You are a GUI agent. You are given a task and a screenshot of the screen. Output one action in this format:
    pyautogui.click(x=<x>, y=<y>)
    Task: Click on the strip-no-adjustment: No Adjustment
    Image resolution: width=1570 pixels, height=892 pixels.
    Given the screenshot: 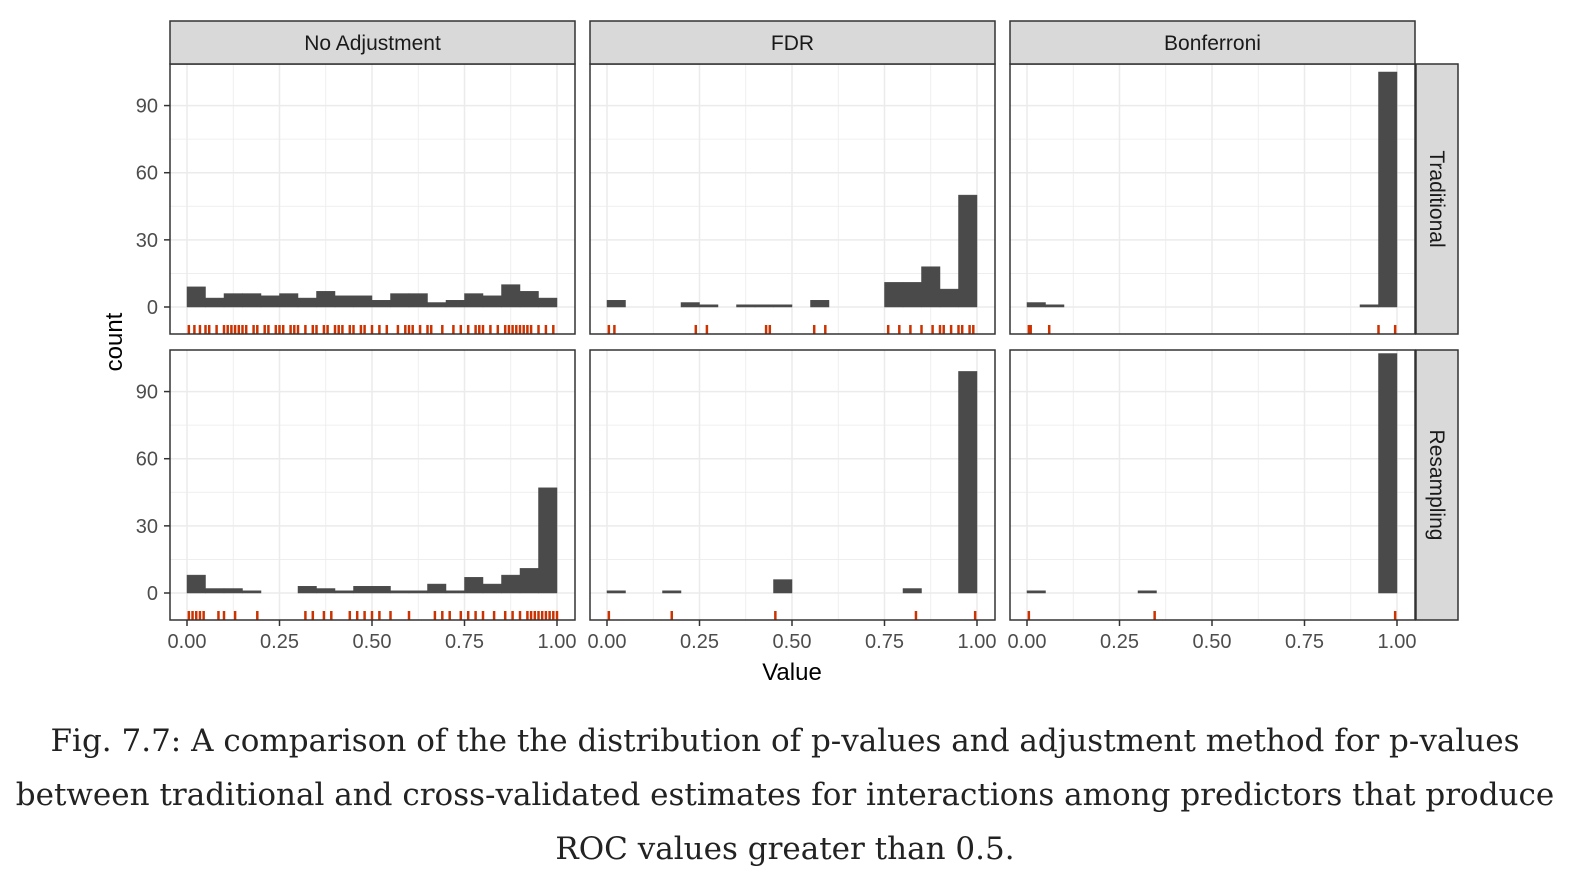 What is the action you would take?
    pyautogui.click(x=372, y=42)
    